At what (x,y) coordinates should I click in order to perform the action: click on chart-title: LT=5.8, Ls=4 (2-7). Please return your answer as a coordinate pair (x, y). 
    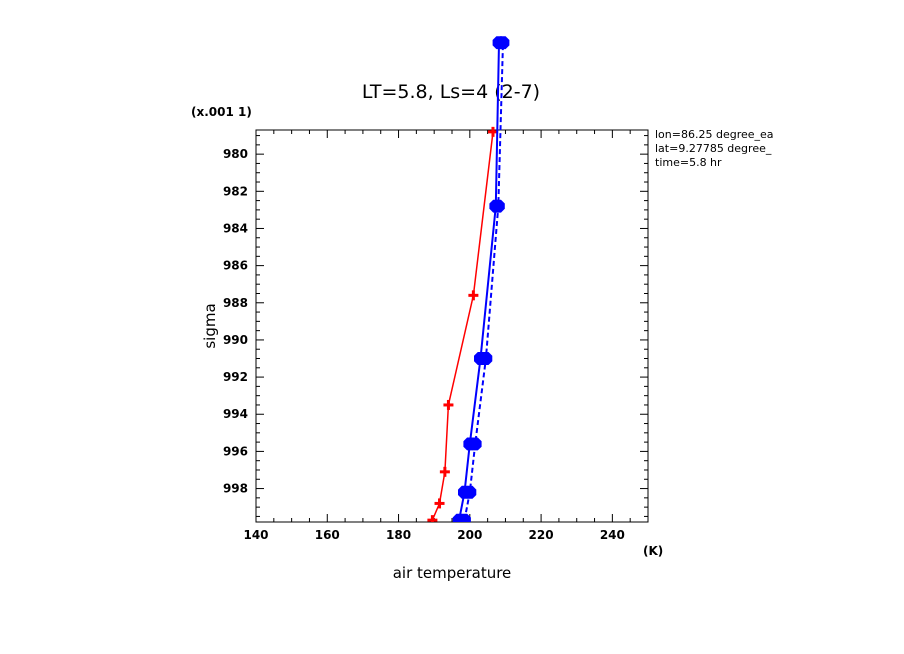
    Looking at the image, I should click on (451, 92).